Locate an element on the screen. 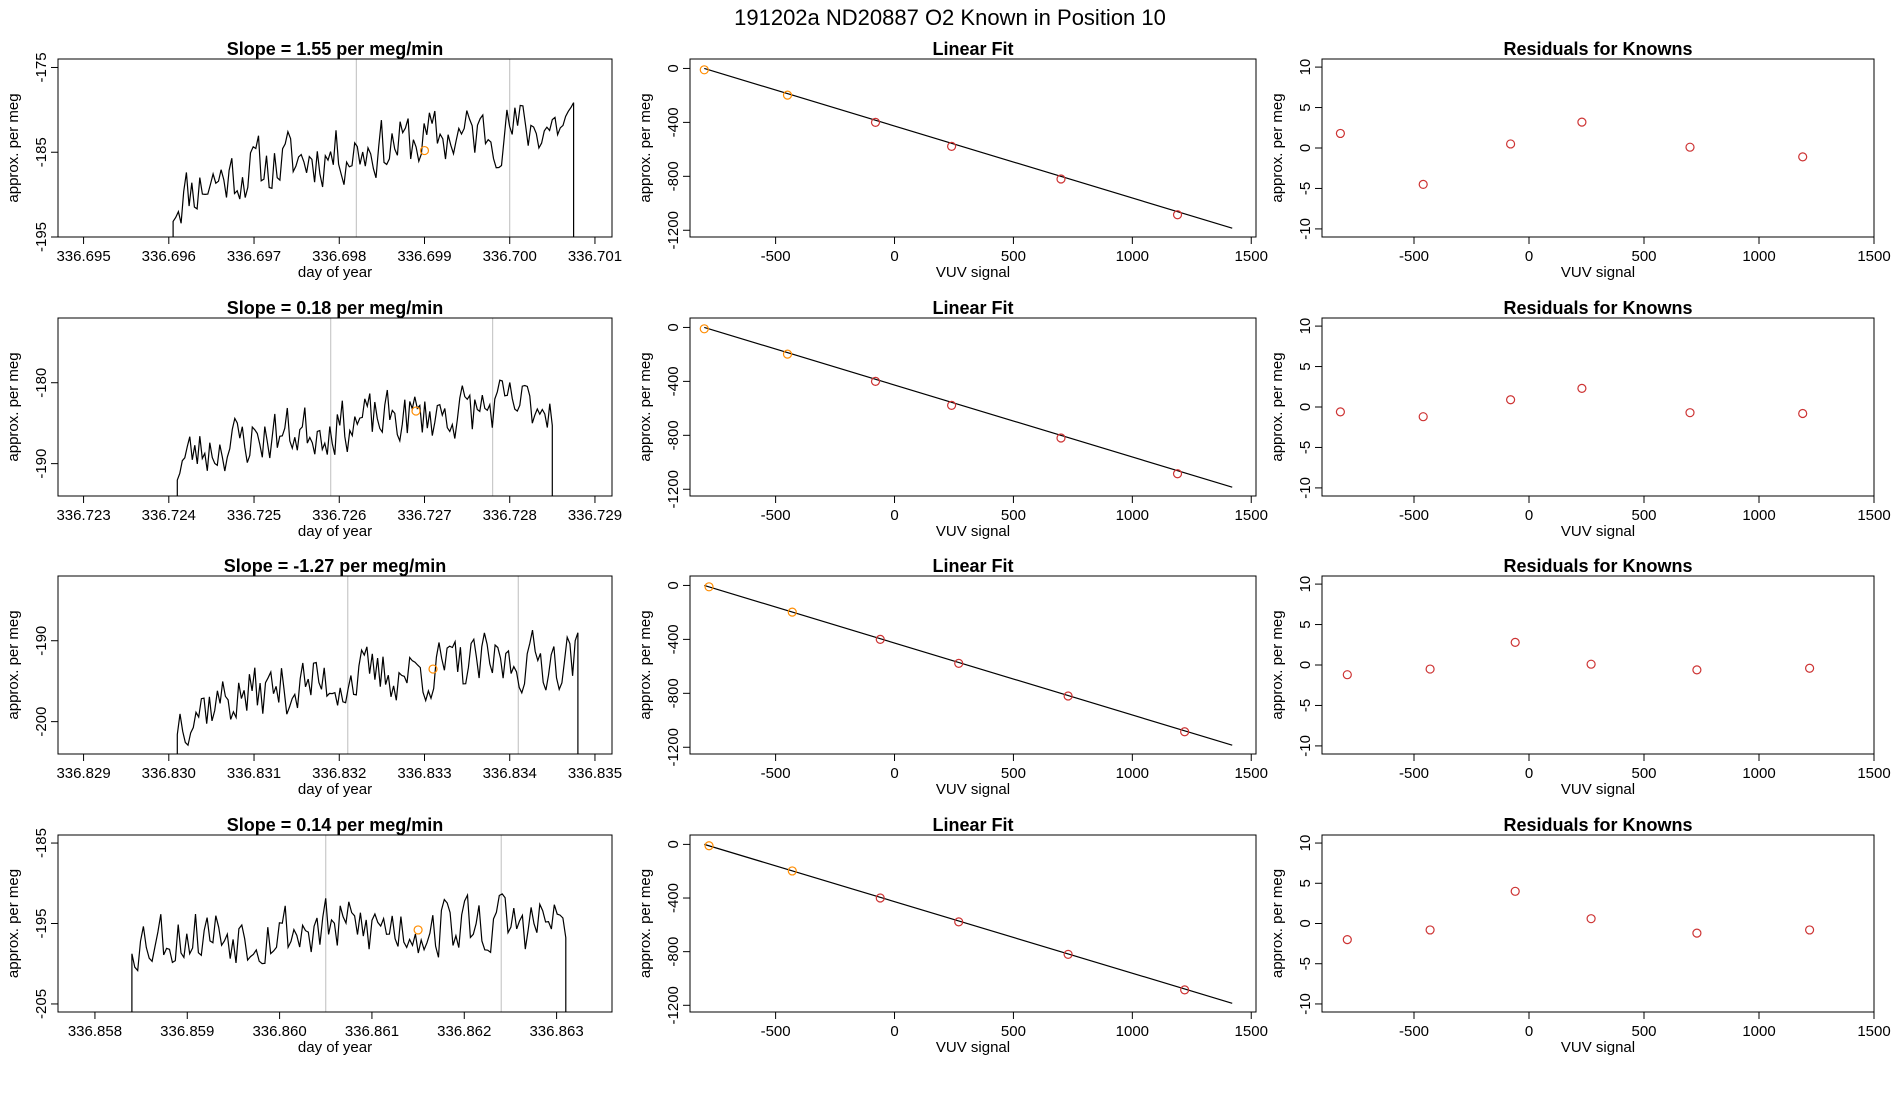  x-tick-label: 336.833 is located at coordinates (424, 773).